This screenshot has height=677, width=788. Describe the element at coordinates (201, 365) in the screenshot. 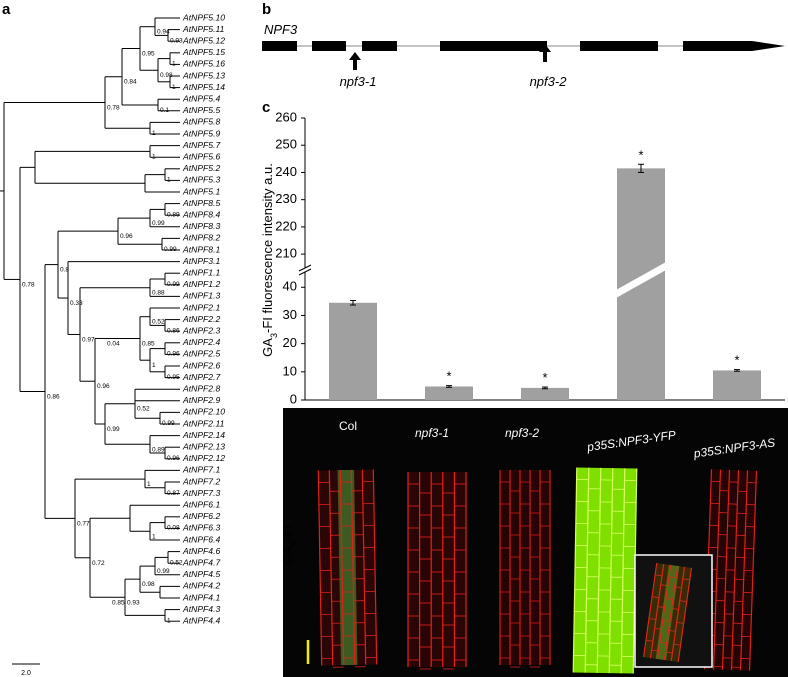

I see `leaf-label: AtNPF2.6` at that location.